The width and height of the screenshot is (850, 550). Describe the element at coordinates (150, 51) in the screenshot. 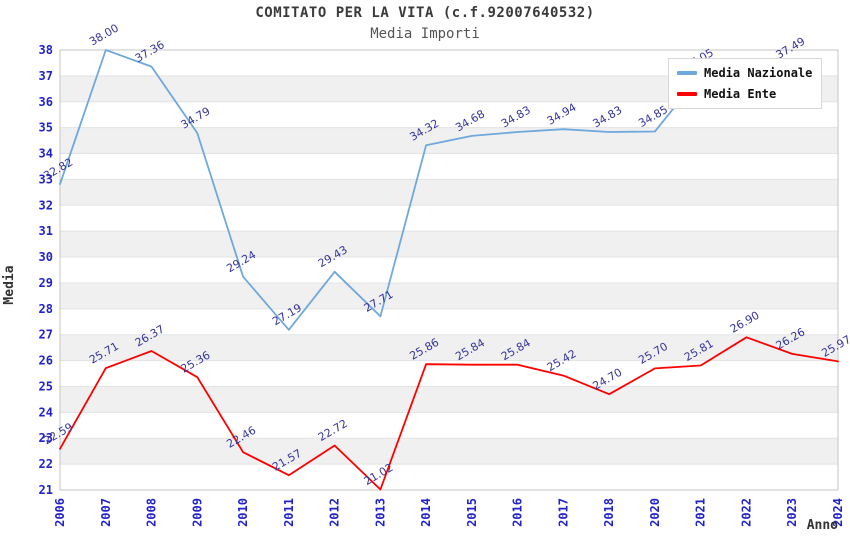

I see `data-label: 37.36` at that location.